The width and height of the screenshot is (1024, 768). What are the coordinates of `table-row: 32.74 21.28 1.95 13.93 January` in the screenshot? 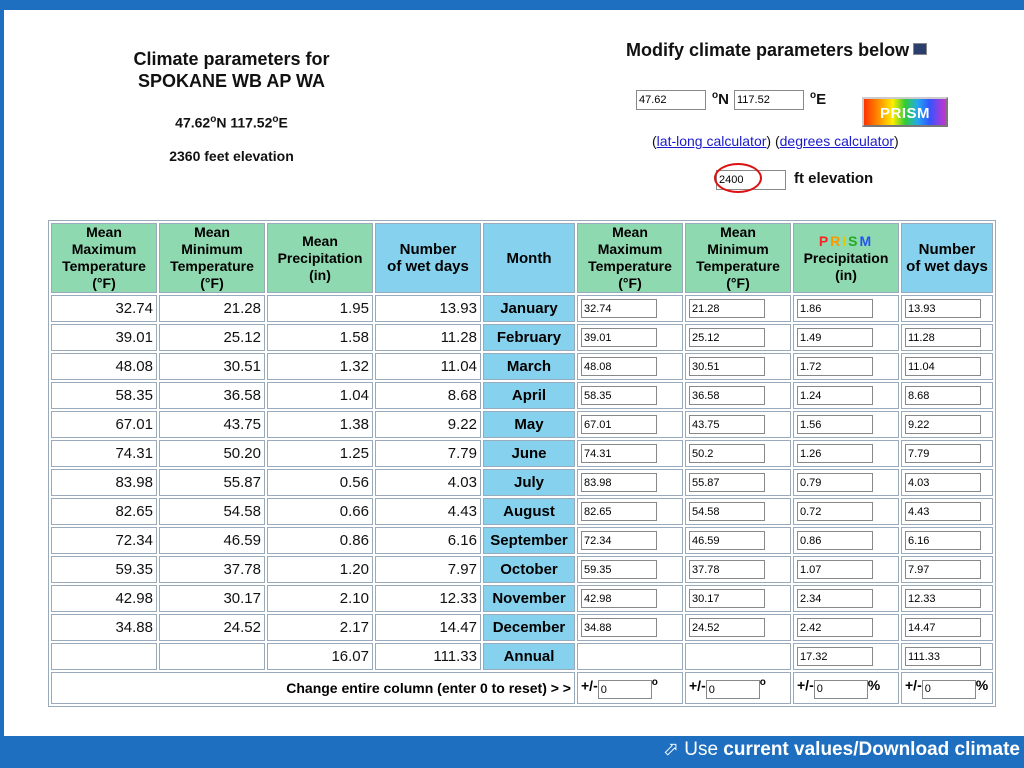 It's located at (522, 308).